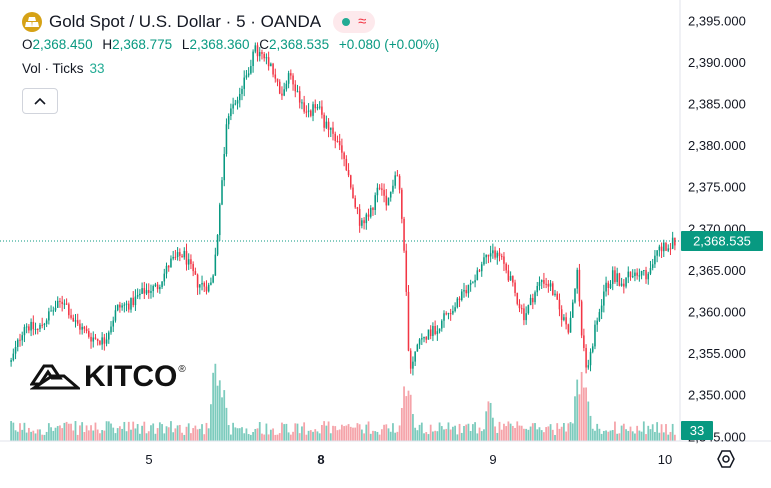  What do you see at coordinates (185, 21) in the screenshot?
I see `symbol-title: Gold Spot / U.S. Dollar · 5 · OANDA` at bounding box center [185, 21].